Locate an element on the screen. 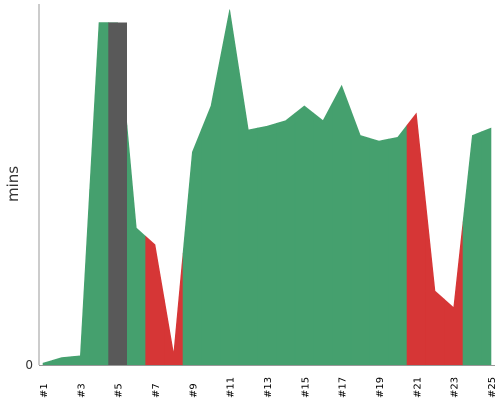 This screenshot has height=404, width=500. x-tick-label: #9 is located at coordinates (193, 390).